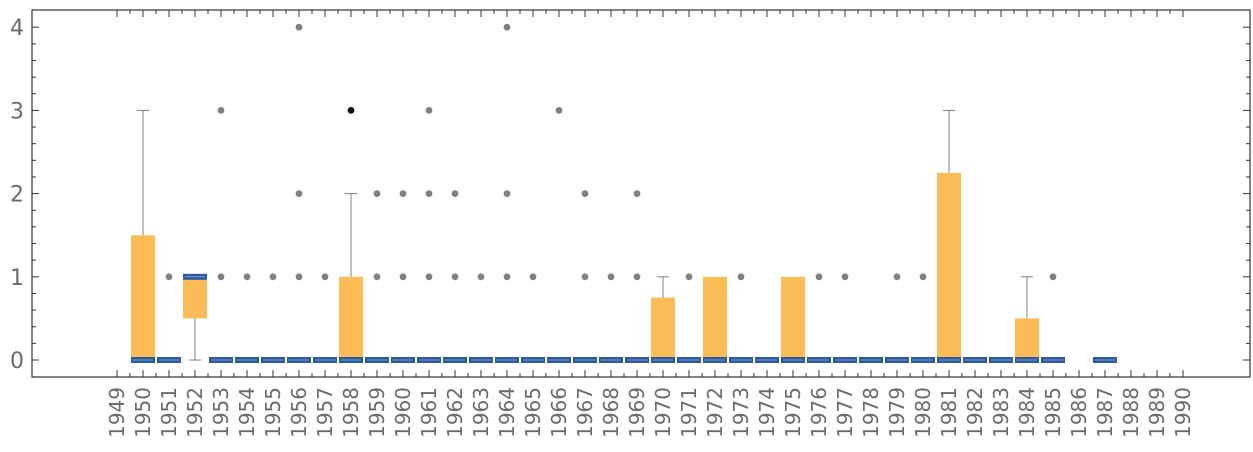 The height and width of the screenshot is (452, 1253). Describe the element at coordinates (455, 360) in the screenshot. I see `box-1962` at that location.